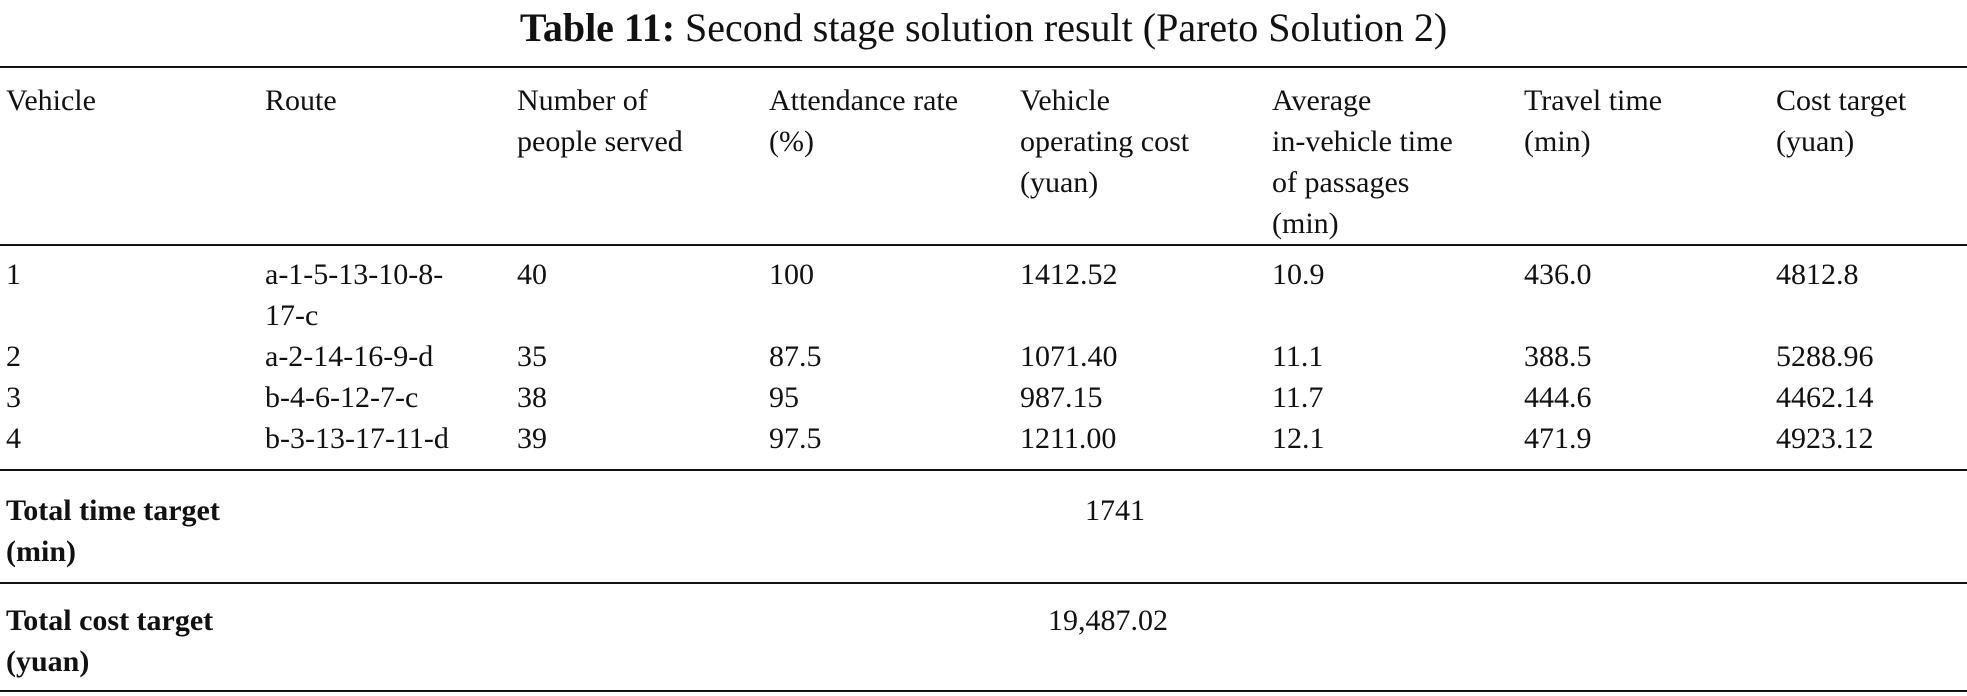  Describe the element at coordinates (1068, 438) in the screenshot. I see `cell-operating-cost: 1211.00` at that location.